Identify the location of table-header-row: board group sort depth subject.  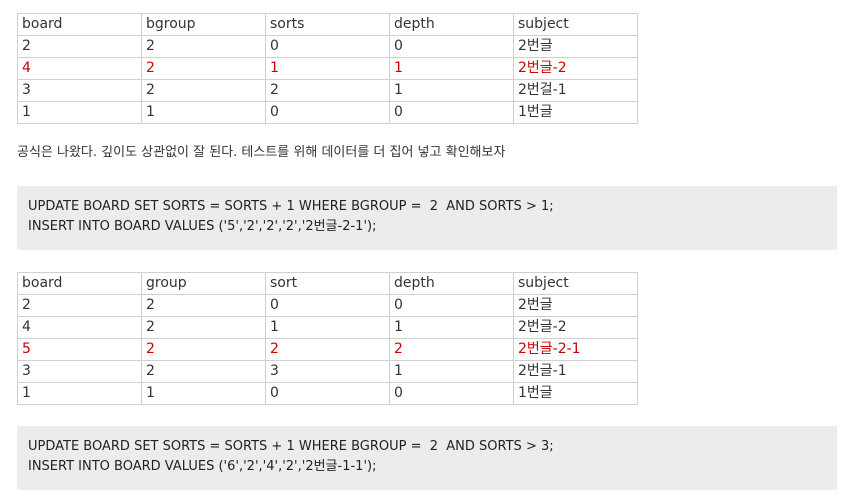
(327, 283).